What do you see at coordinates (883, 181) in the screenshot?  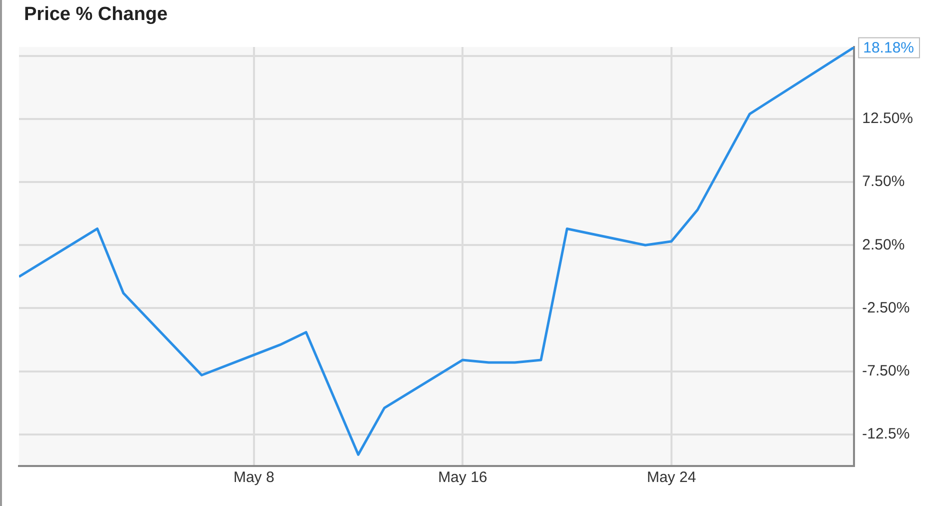 I see `y-tick-label: 7.50%` at bounding box center [883, 181].